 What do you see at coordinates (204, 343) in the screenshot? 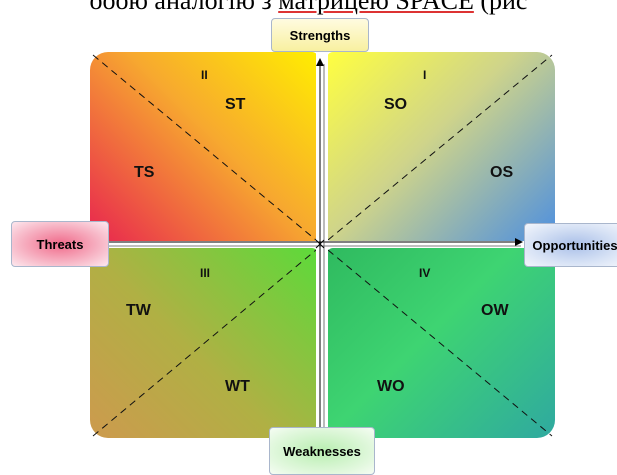
I see `diagonal-q3` at bounding box center [204, 343].